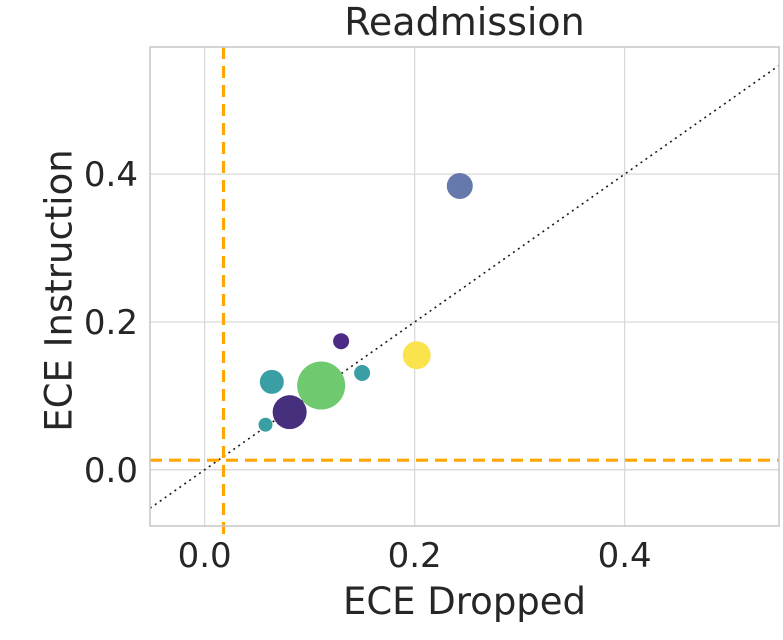 This screenshot has height=640, width=783. What do you see at coordinates (205, 556) in the screenshot?
I see `x-tick-label: 0.0` at bounding box center [205, 556].